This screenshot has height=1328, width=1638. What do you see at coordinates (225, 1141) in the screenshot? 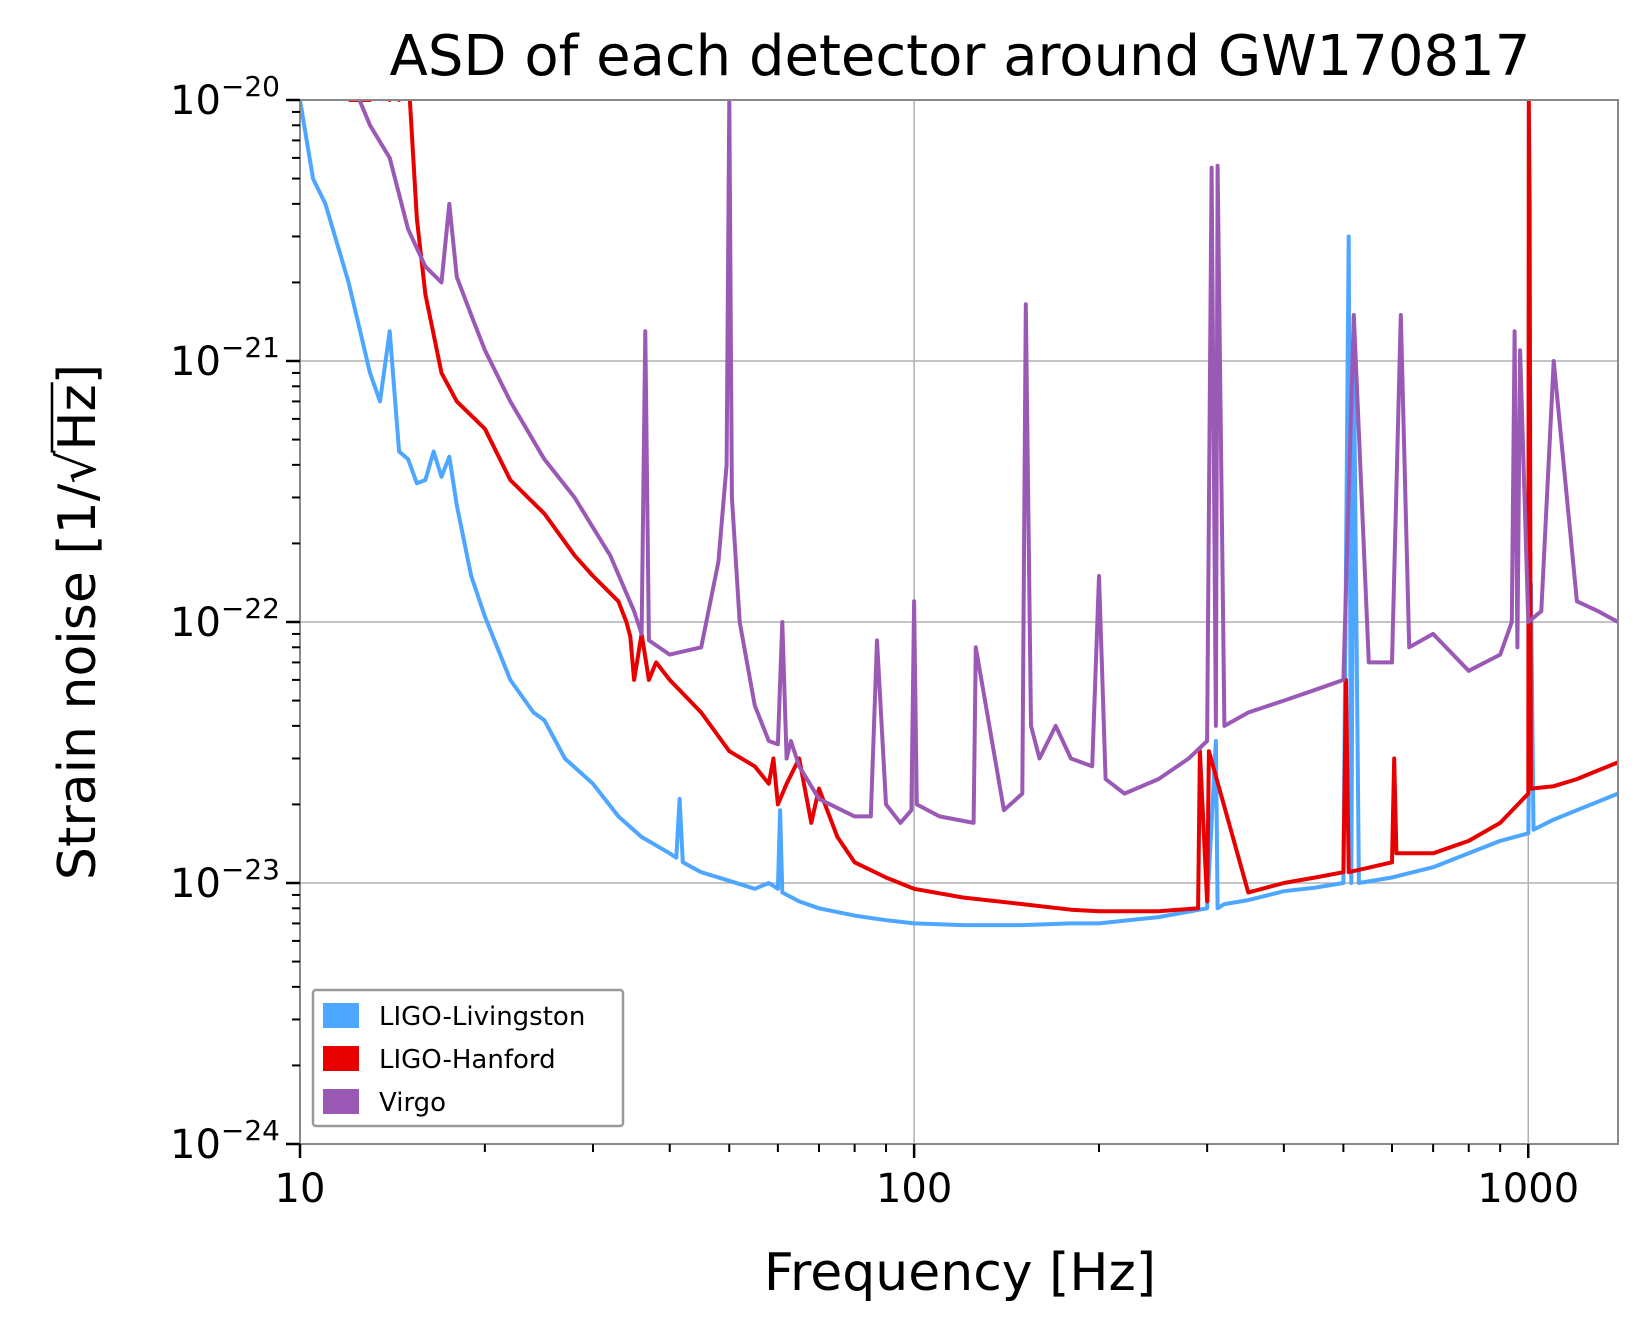
I see `y-tick-label-0: 10−24` at bounding box center [225, 1141].